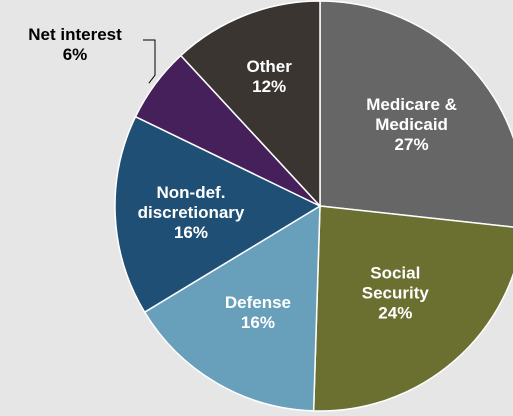 This screenshot has height=416, width=513. What do you see at coordinates (258, 322) in the screenshot?
I see `slice-value-defense: 16%` at bounding box center [258, 322].